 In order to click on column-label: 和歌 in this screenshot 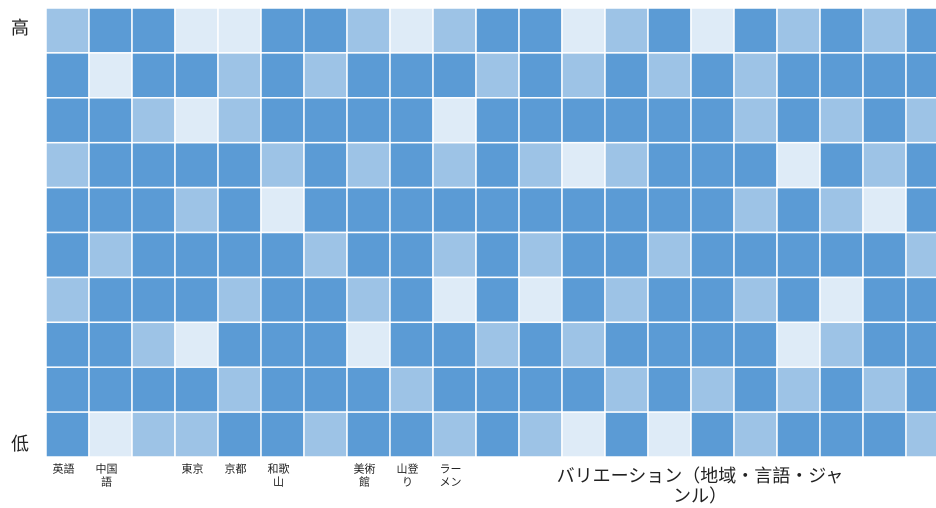, I will do `click(279, 469)`.